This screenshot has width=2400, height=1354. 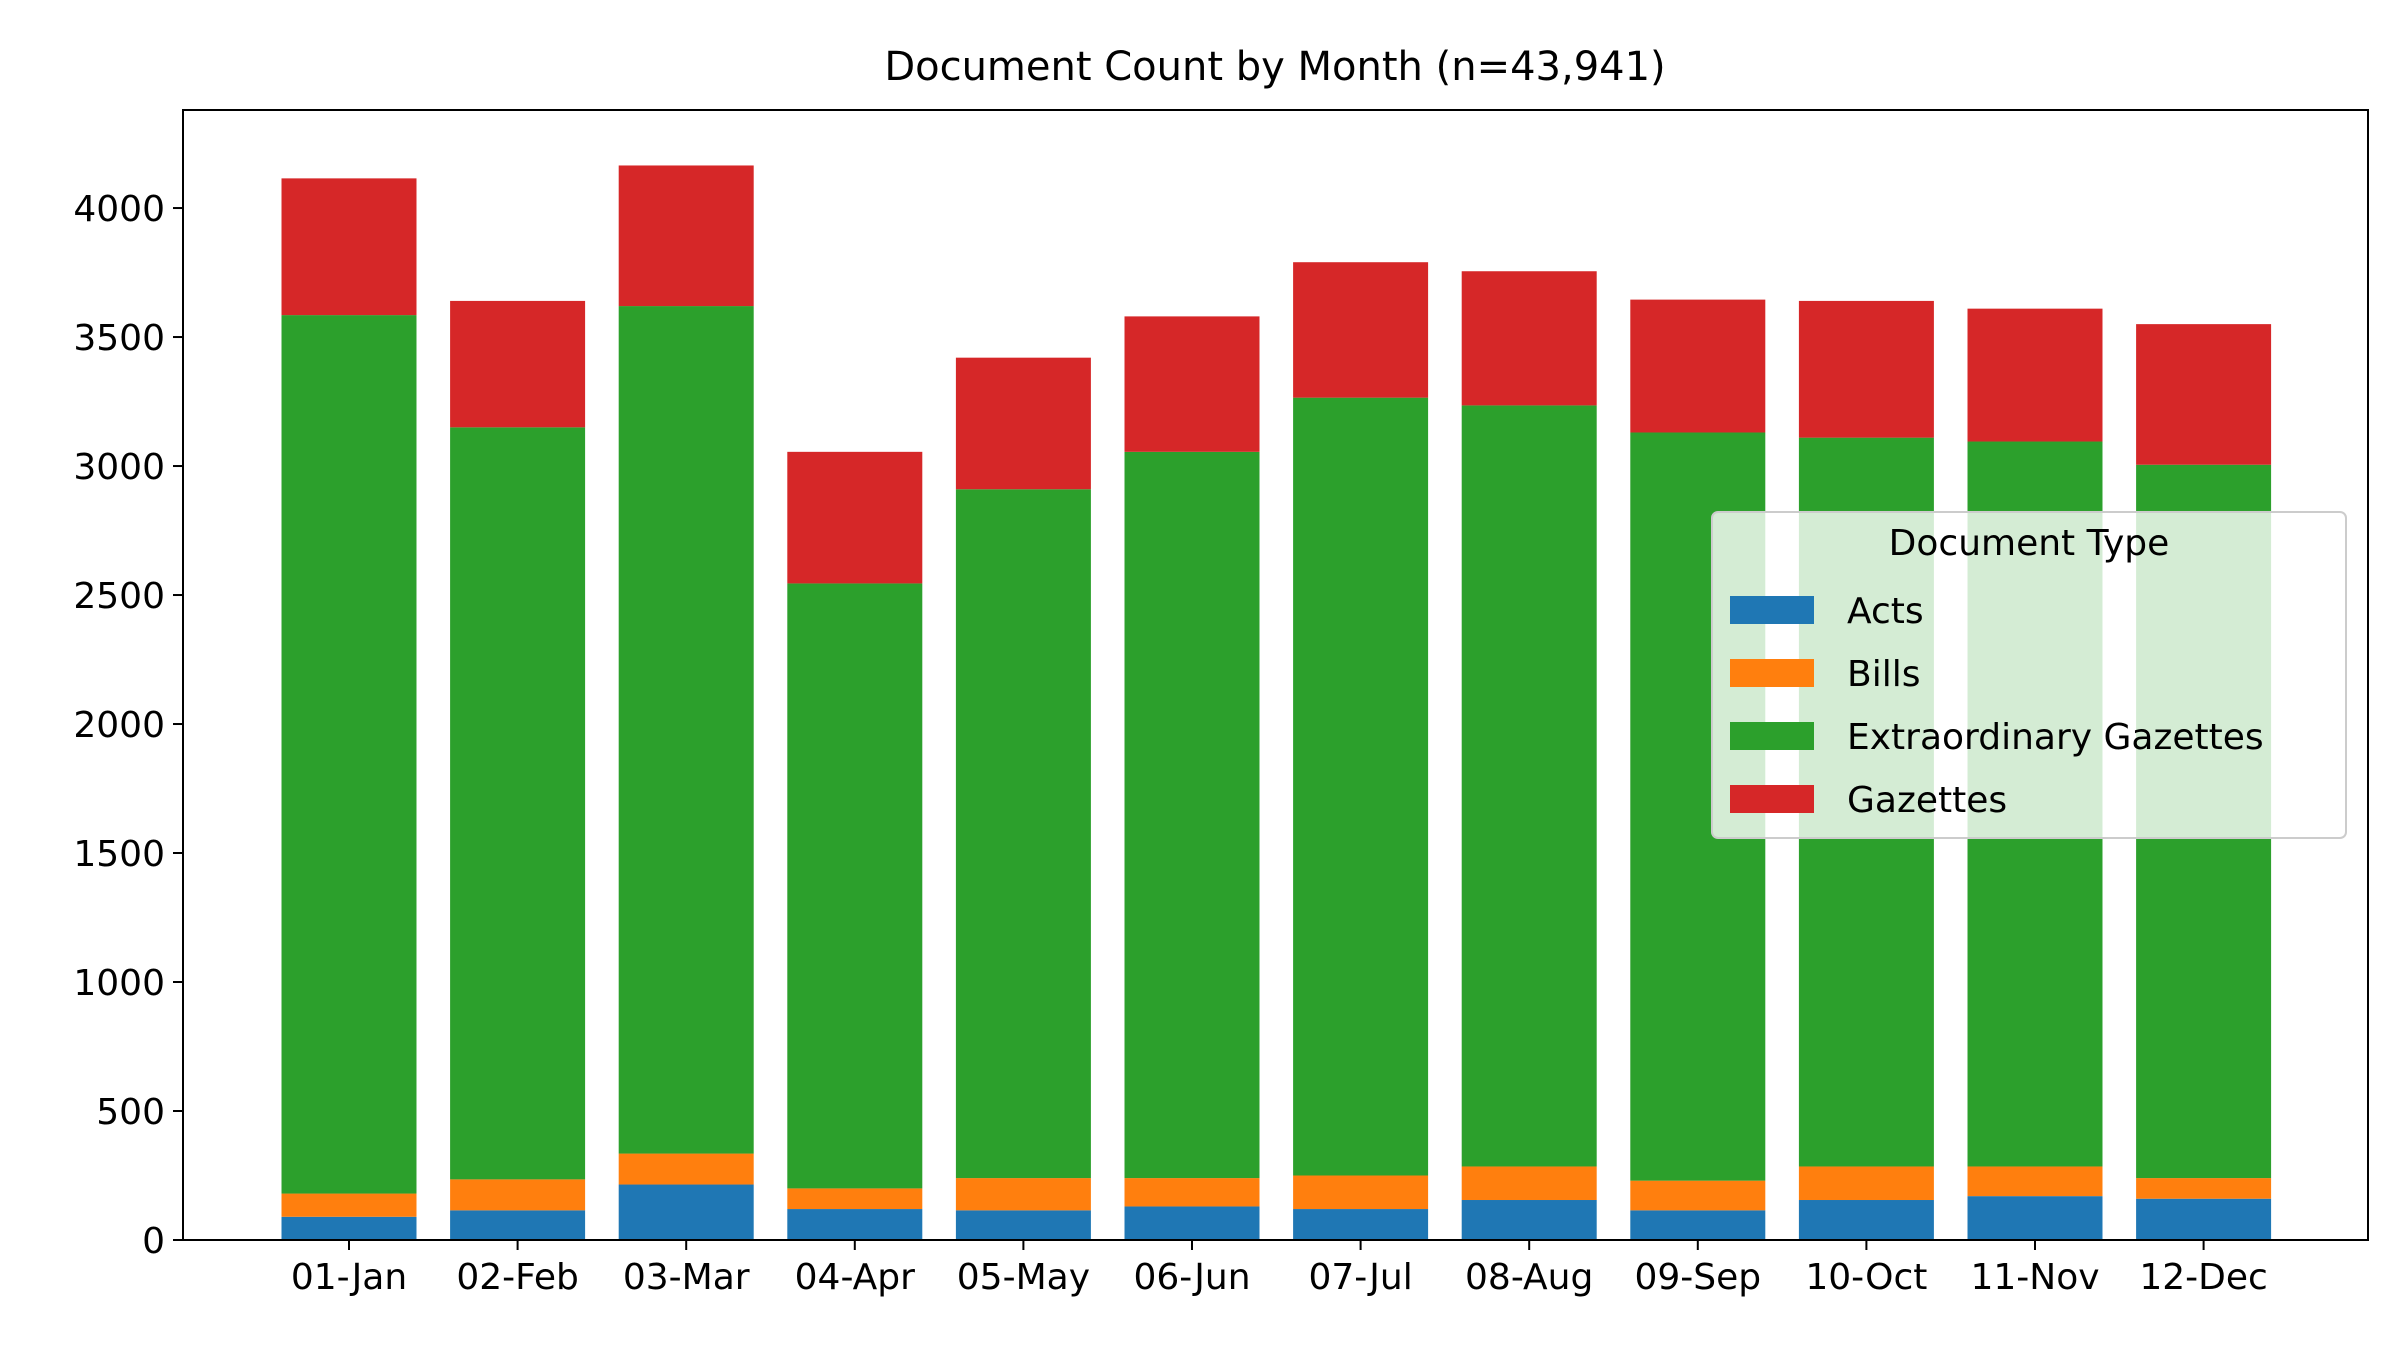 I want to click on x-tick-label: 09-Sep, so click(x=1697, y=1277).